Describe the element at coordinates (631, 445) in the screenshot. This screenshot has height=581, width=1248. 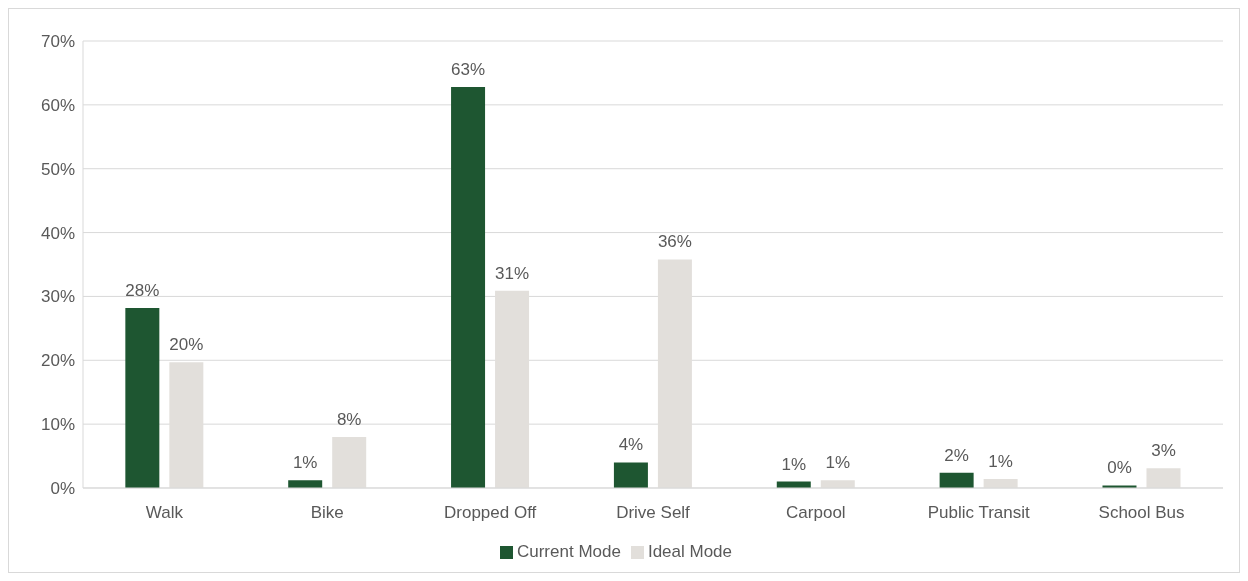
I see `data-label: 4%` at that location.